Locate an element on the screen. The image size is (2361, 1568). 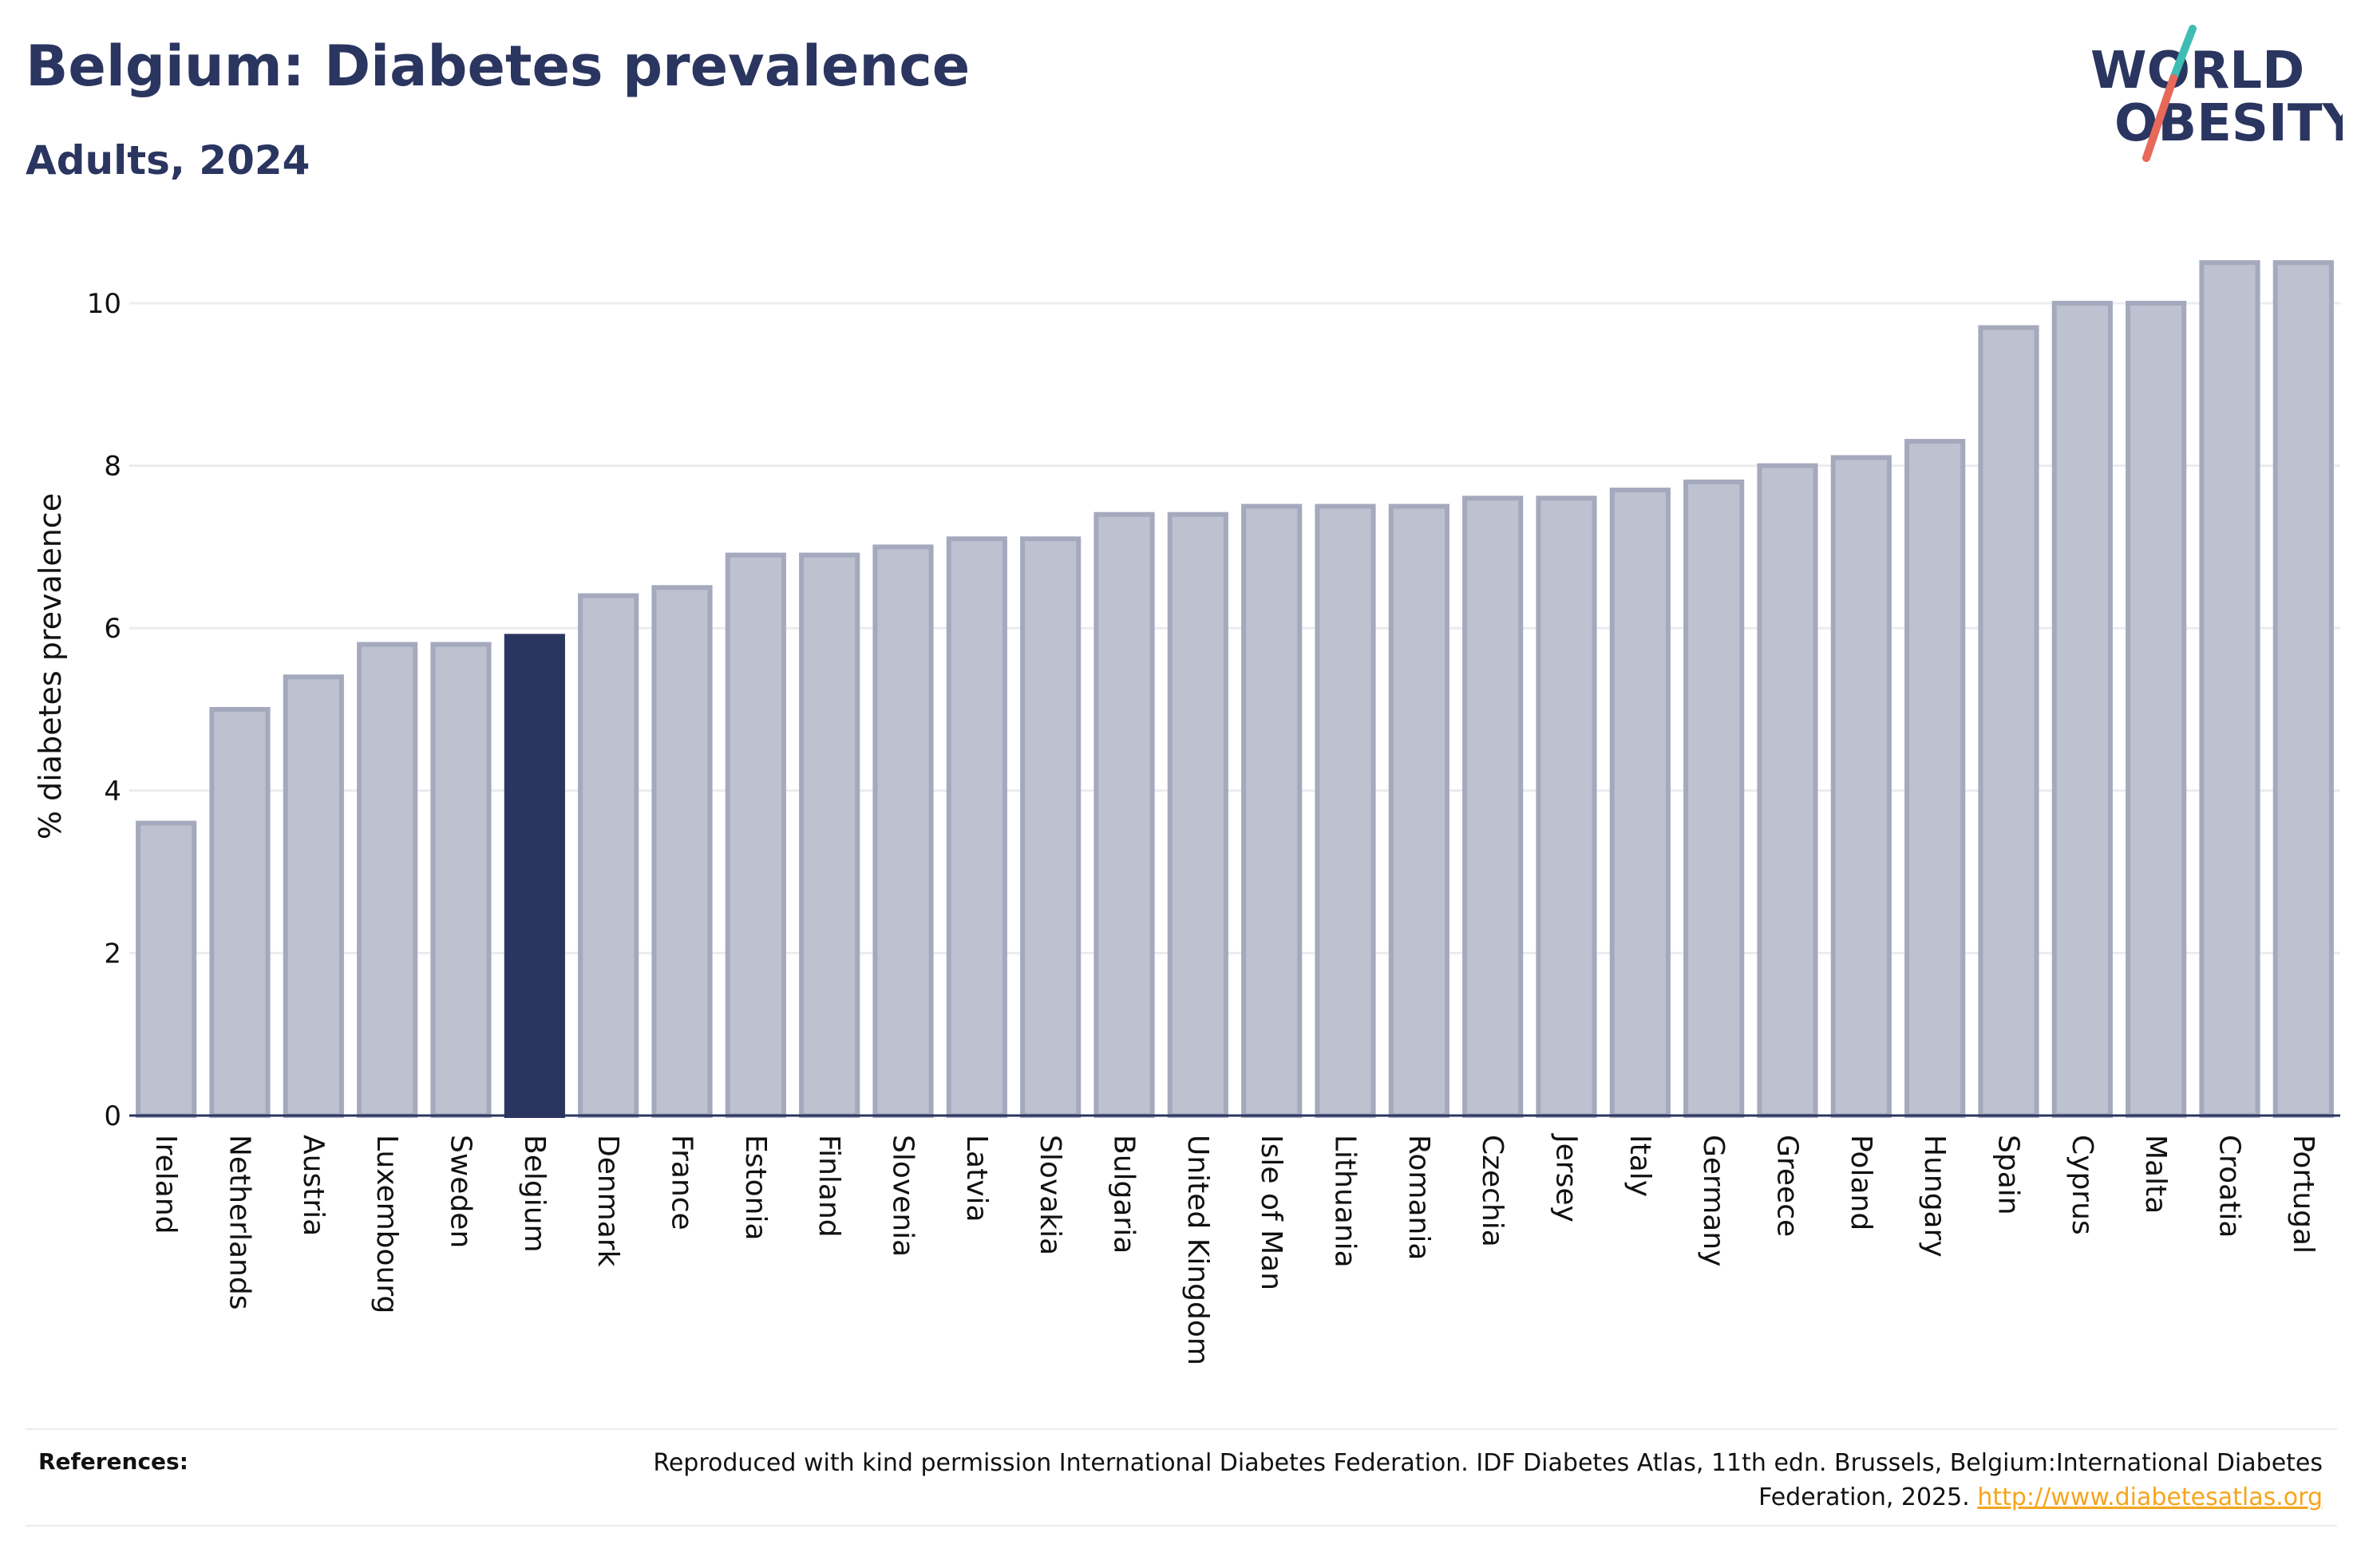
x-tick-label: Finland is located at coordinates (829, 1186).